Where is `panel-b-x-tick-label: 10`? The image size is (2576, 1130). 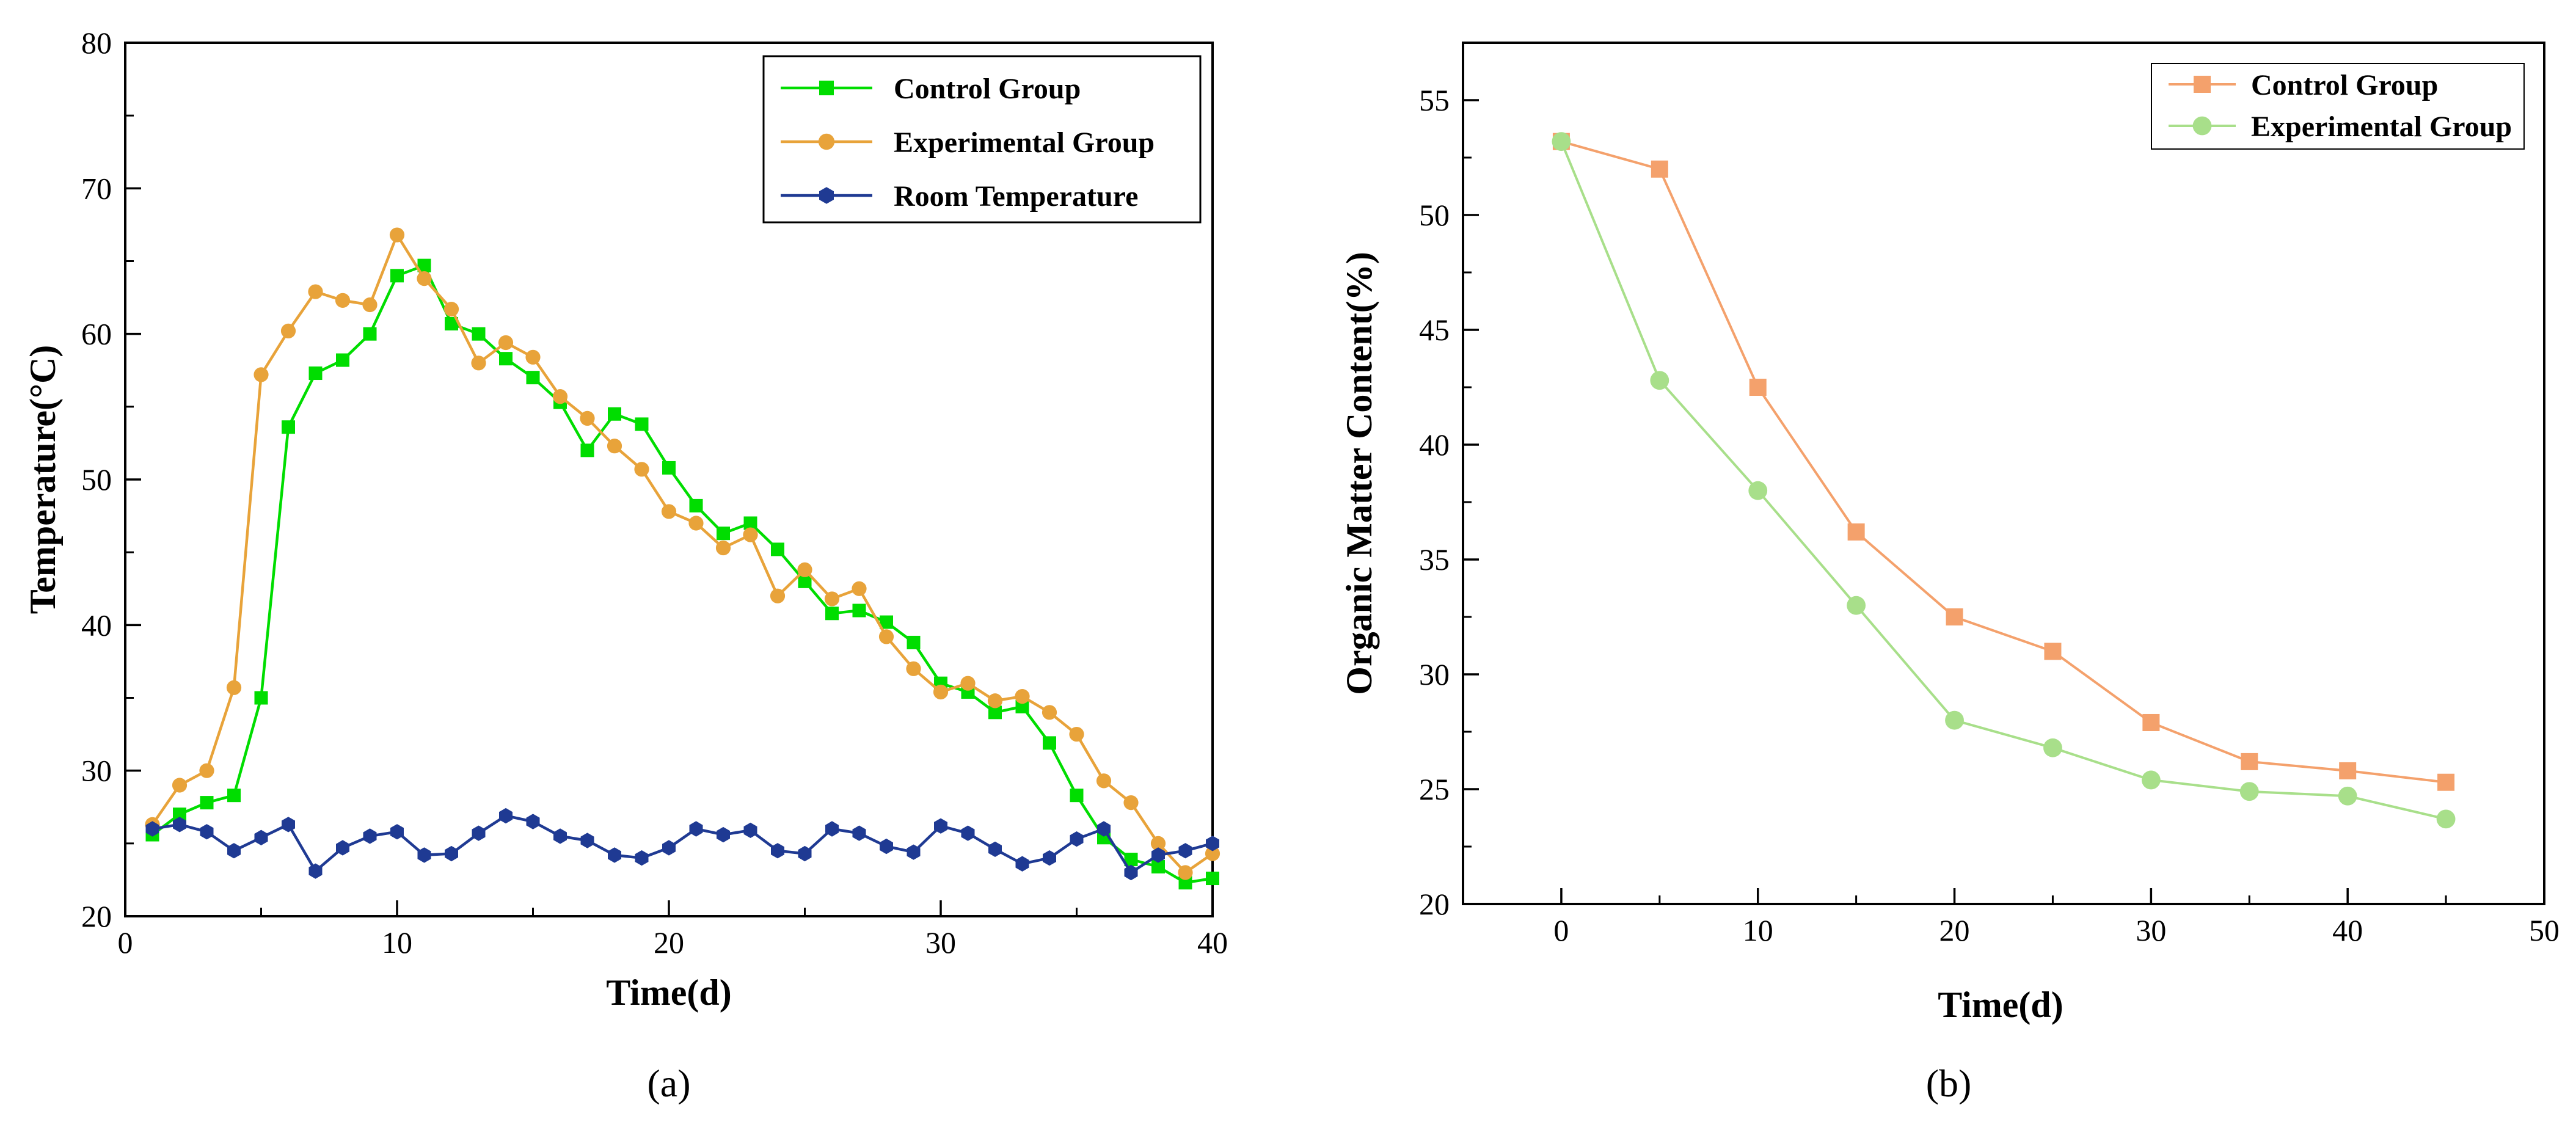
panel-b-x-tick-label: 10 is located at coordinates (1758, 930).